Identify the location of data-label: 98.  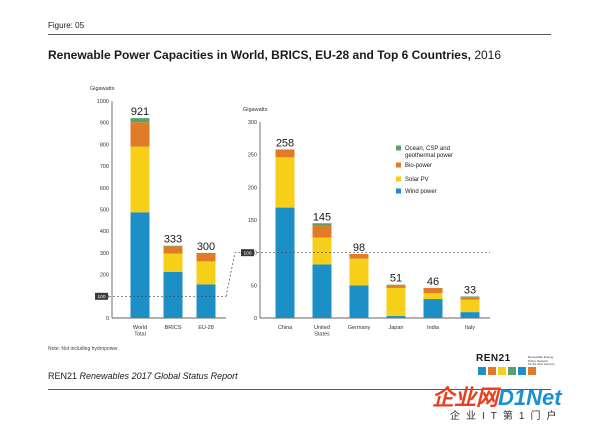
(359, 248).